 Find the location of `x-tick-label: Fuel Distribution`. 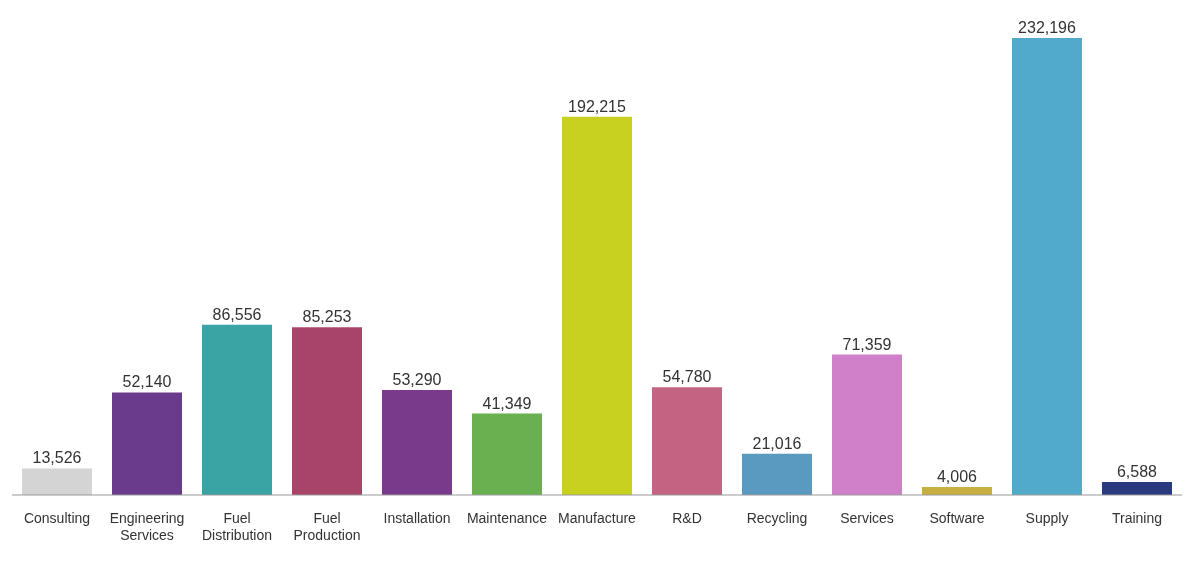

x-tick-label: Fuel Distribution is located at coordinates (237, 526).